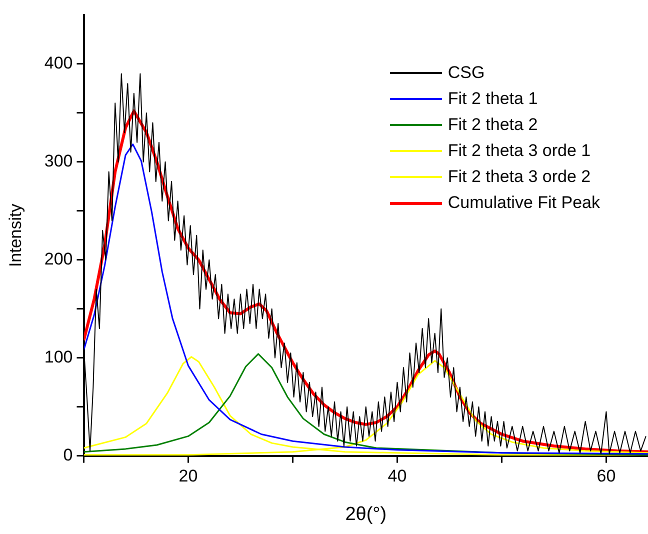 This screenshot has width=648, height=534. What do you see at coordinates (466, 73) in the screenshot?
I see `legend-label: CSG` at bounding box center [466, 73].